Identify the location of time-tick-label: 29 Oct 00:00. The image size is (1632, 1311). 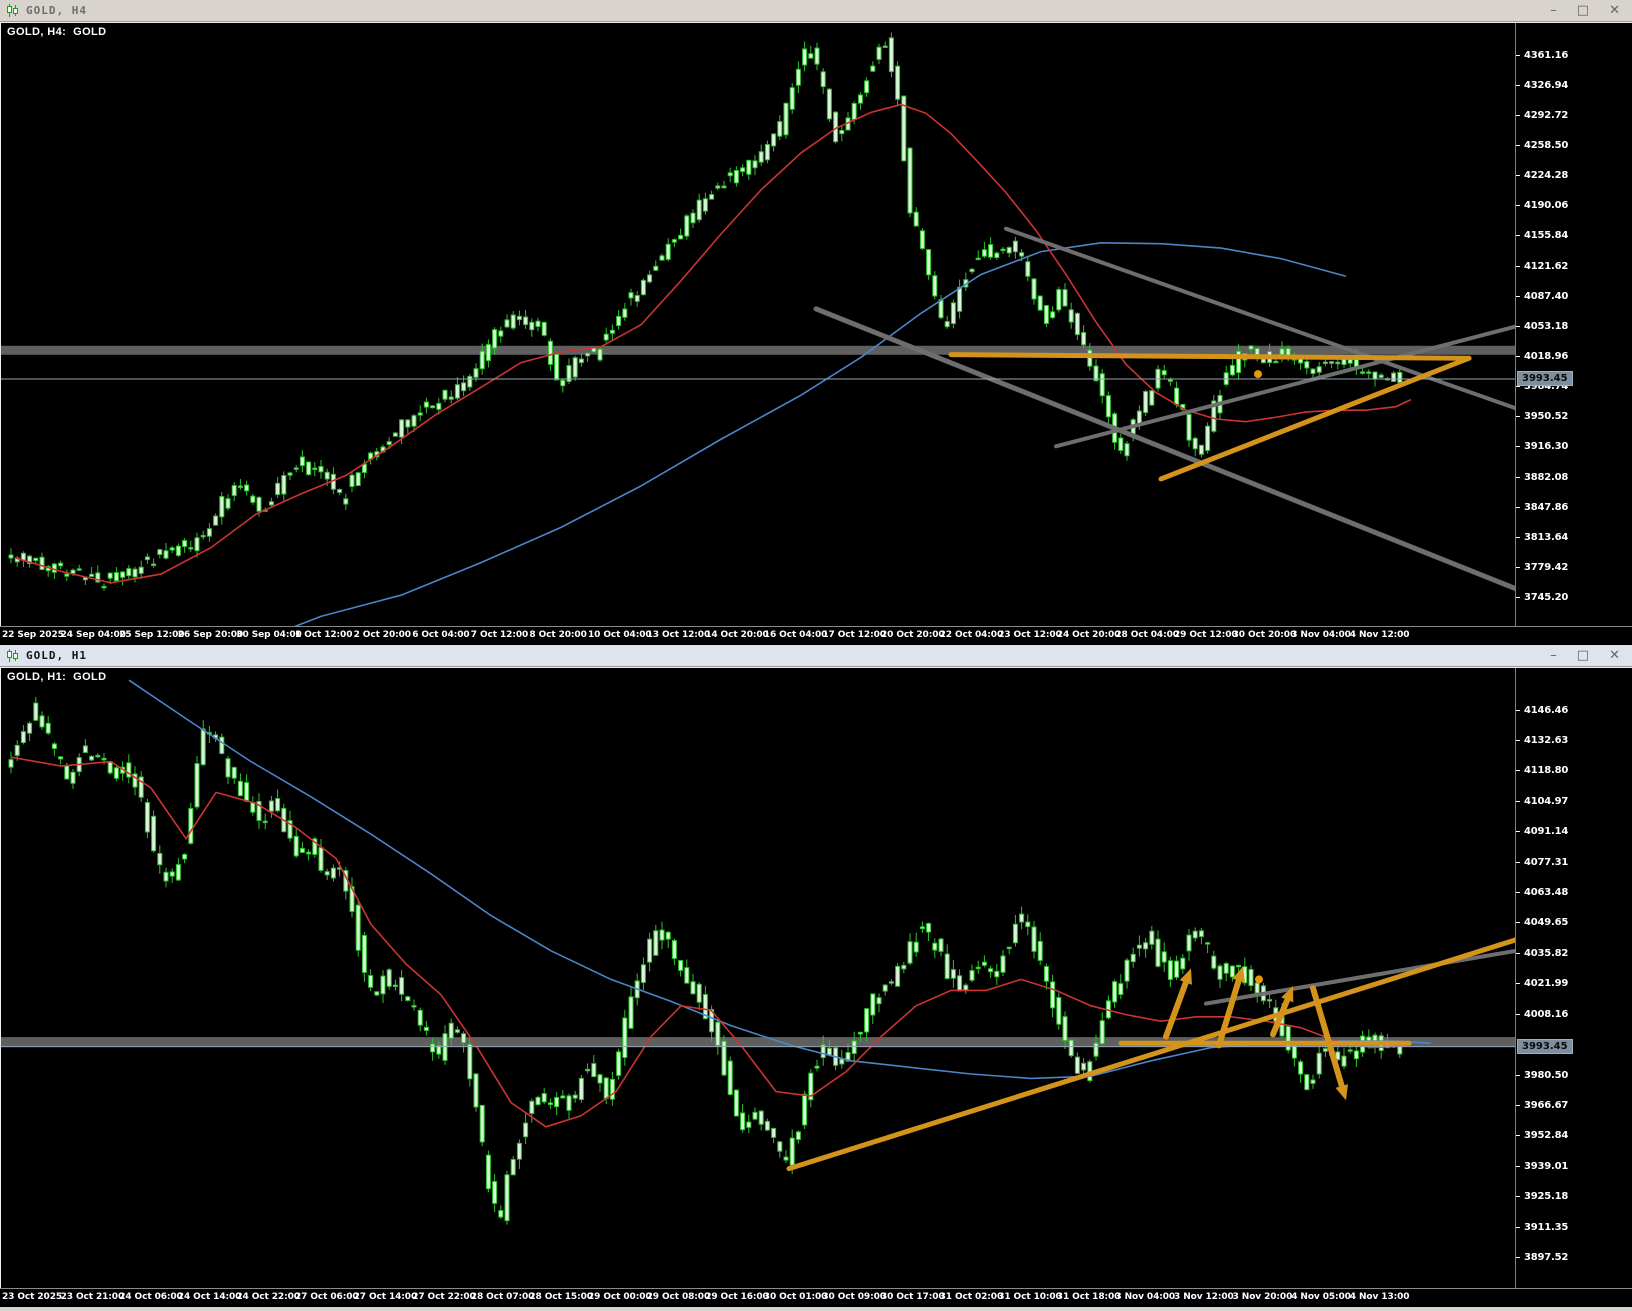
(620, 1297).